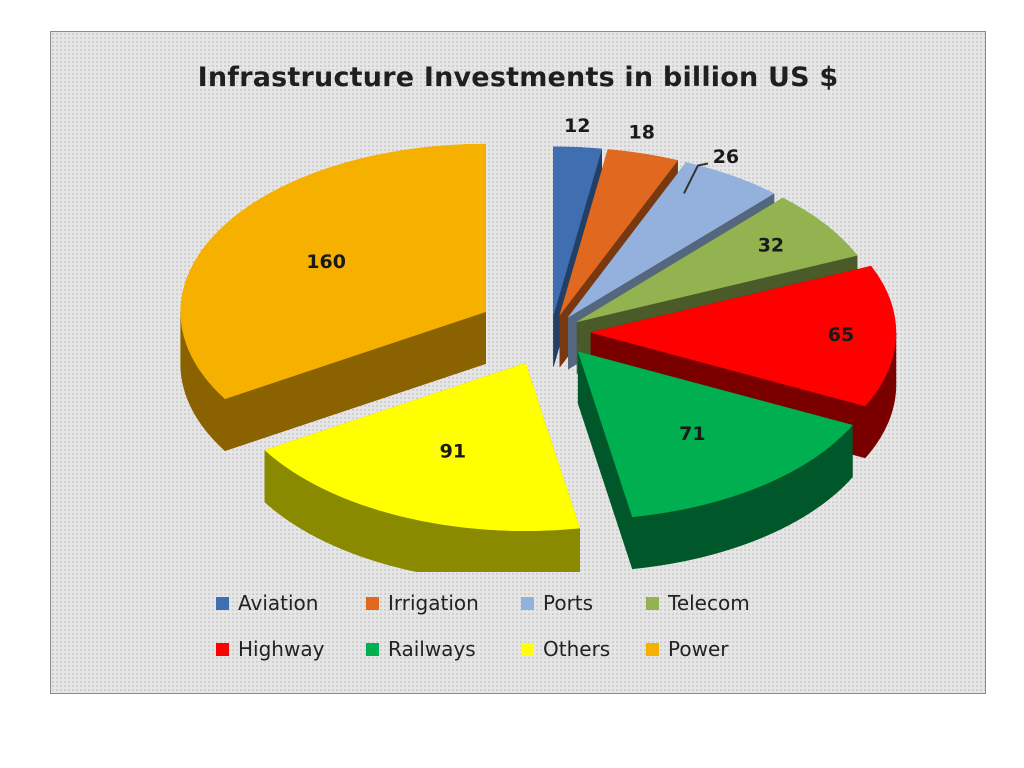 Image resolution: width=1024 pixels, height=768 pixels. I want to click on leader-line-ports, so click(696, 178).